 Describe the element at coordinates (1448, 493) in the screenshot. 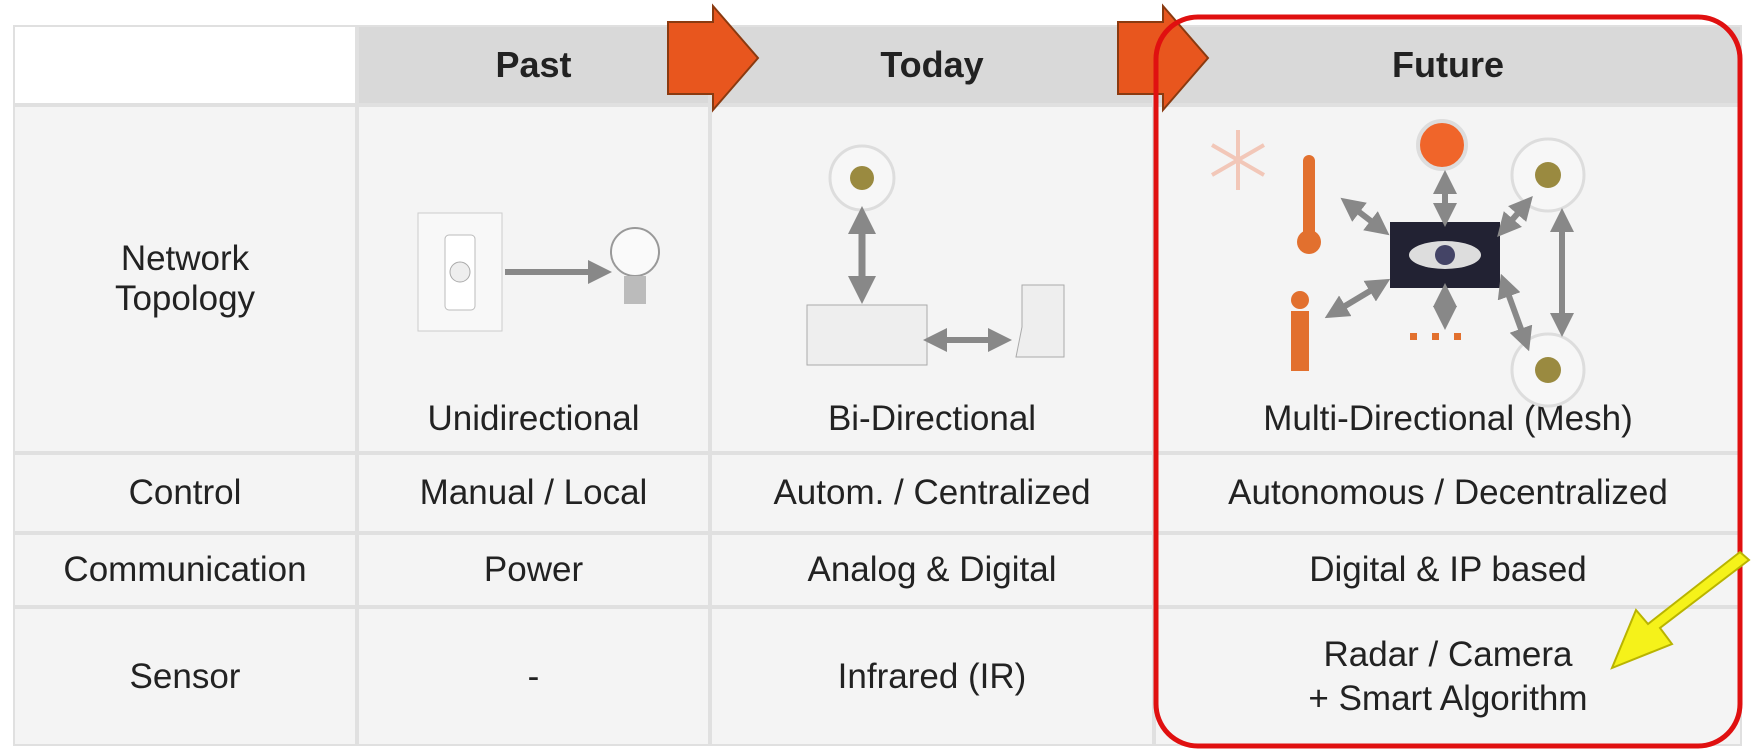

I see `cell: Autonomous / Decentralized` at that location.